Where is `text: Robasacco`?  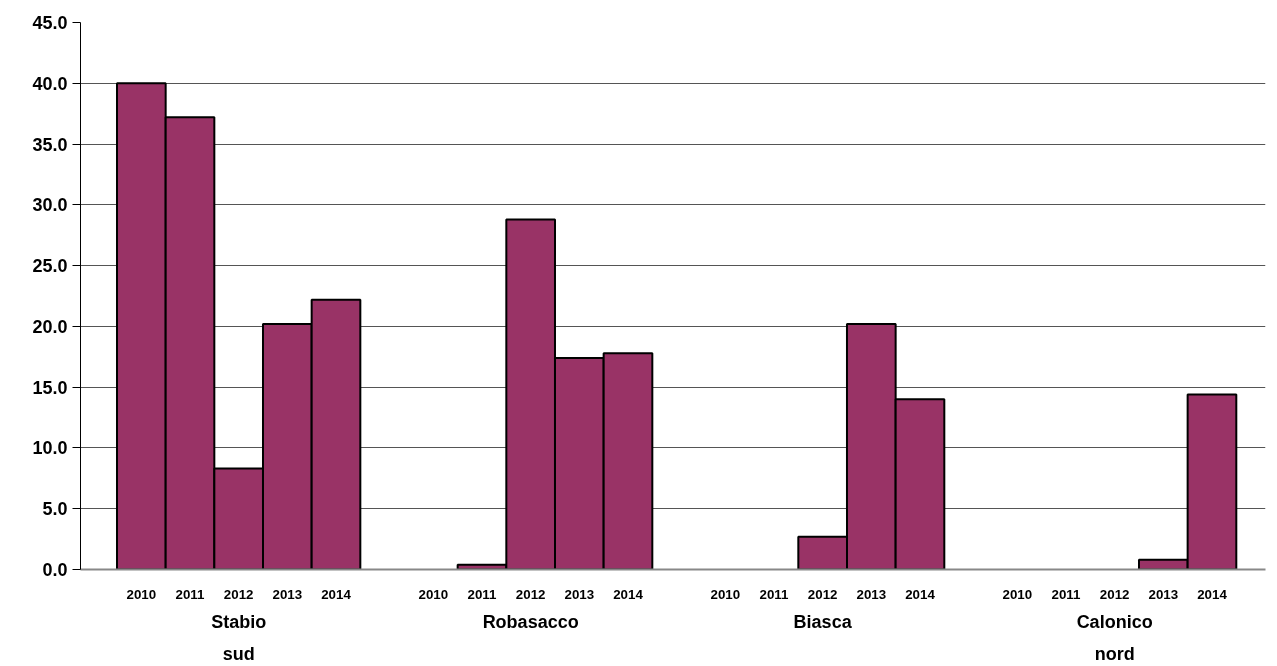
text: Robasacco is located at coordinates (530, 621).